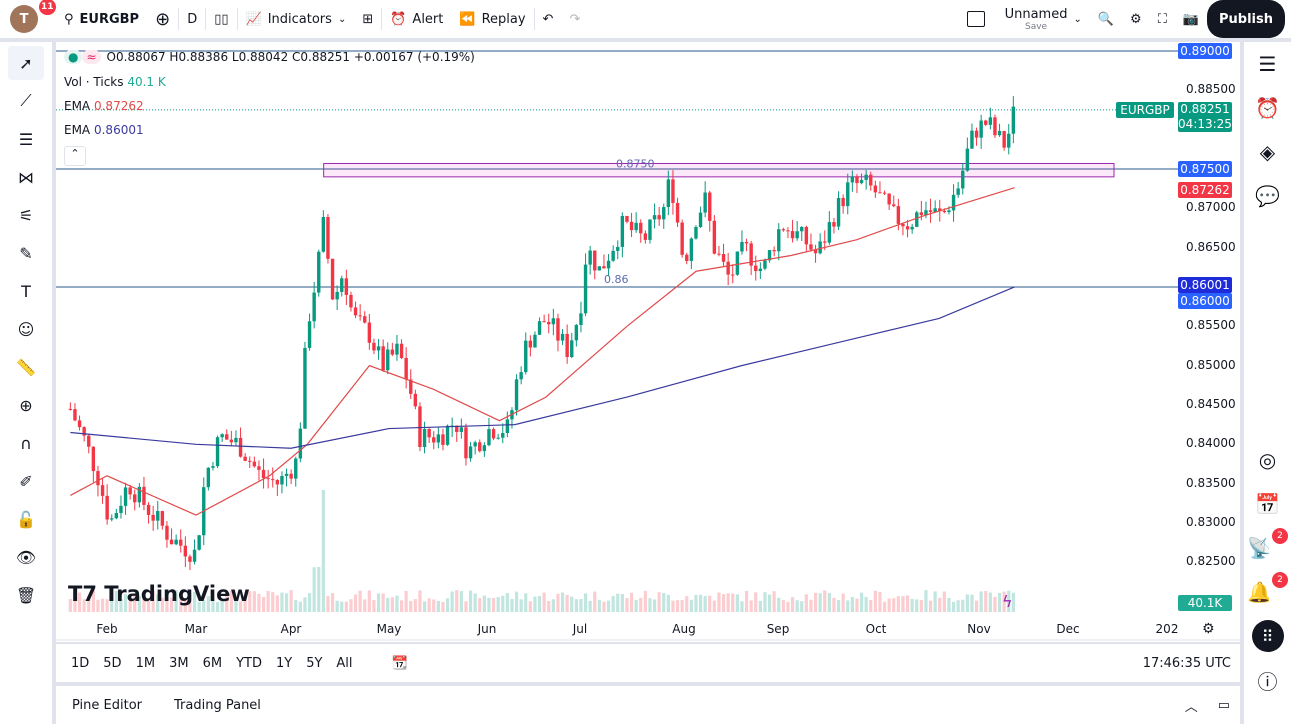  I want to click on cursor-icon: ➚, so click(26, 63).